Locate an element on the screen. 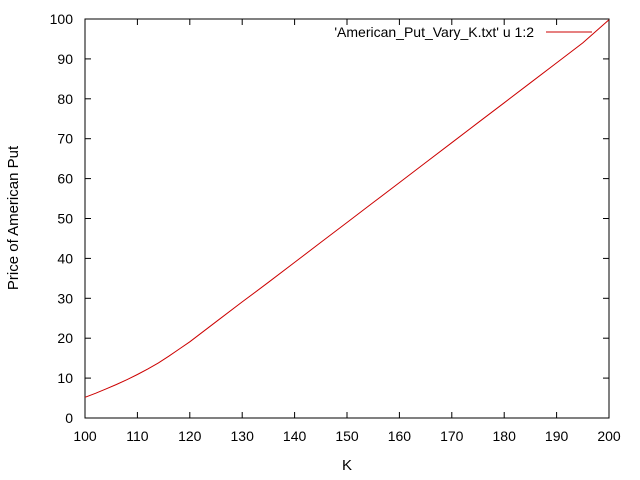  legend-entry-label: 'American_Put_Vary_K.txt' u 1:2 is located at coordinates (434, 32).